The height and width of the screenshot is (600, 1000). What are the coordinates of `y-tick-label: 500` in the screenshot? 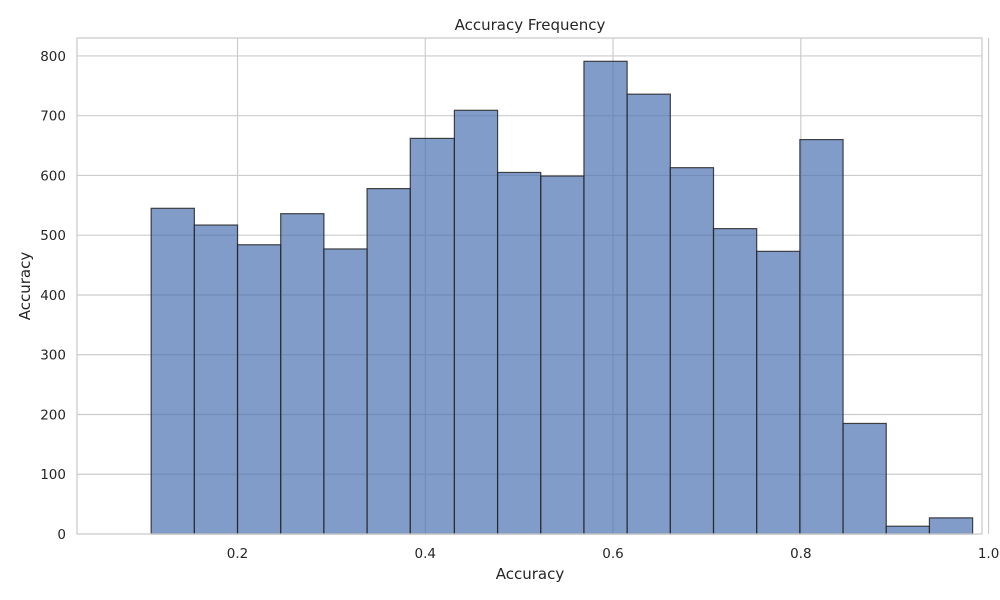 It's located at (53, 236).